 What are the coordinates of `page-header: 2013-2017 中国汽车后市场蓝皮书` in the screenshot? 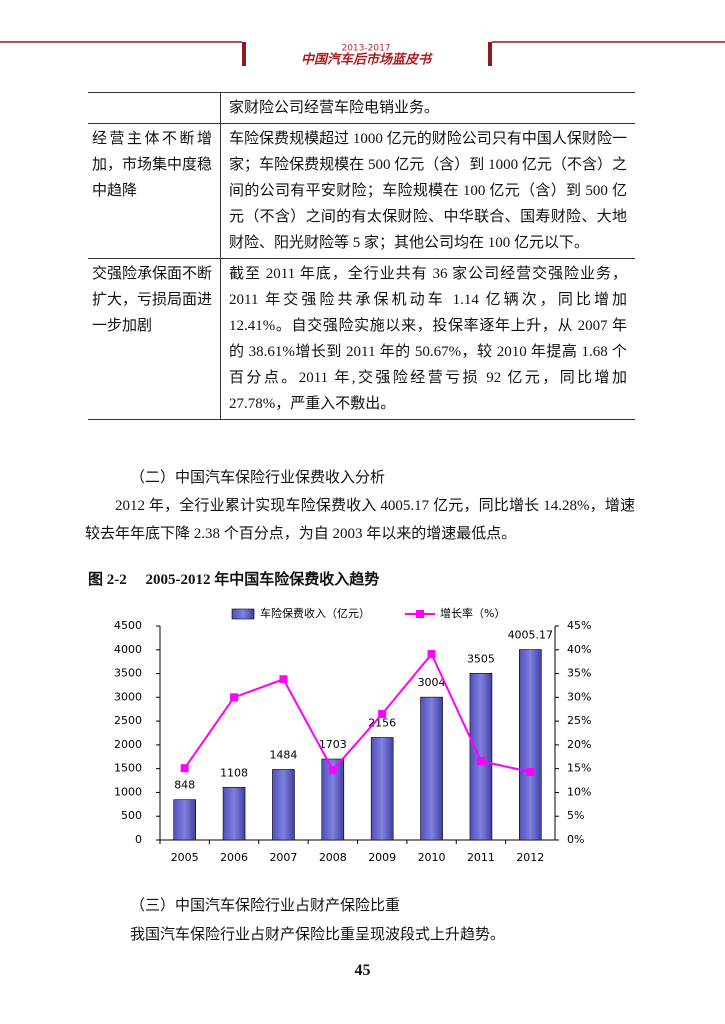 It's located at (362, 54).